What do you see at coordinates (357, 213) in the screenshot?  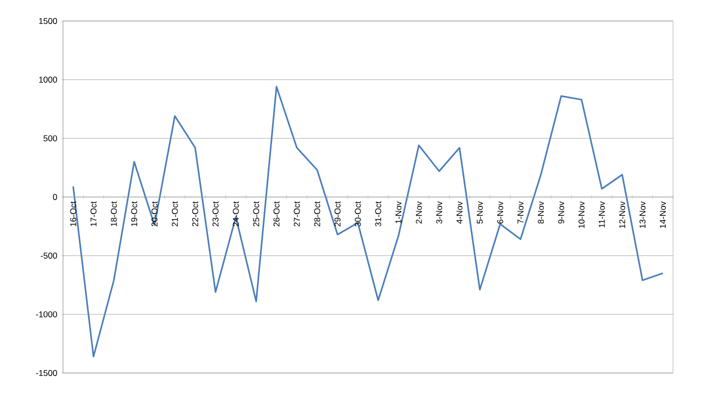 I see `x-tick-label: 30-Oct` at bounding box center [357, 213].